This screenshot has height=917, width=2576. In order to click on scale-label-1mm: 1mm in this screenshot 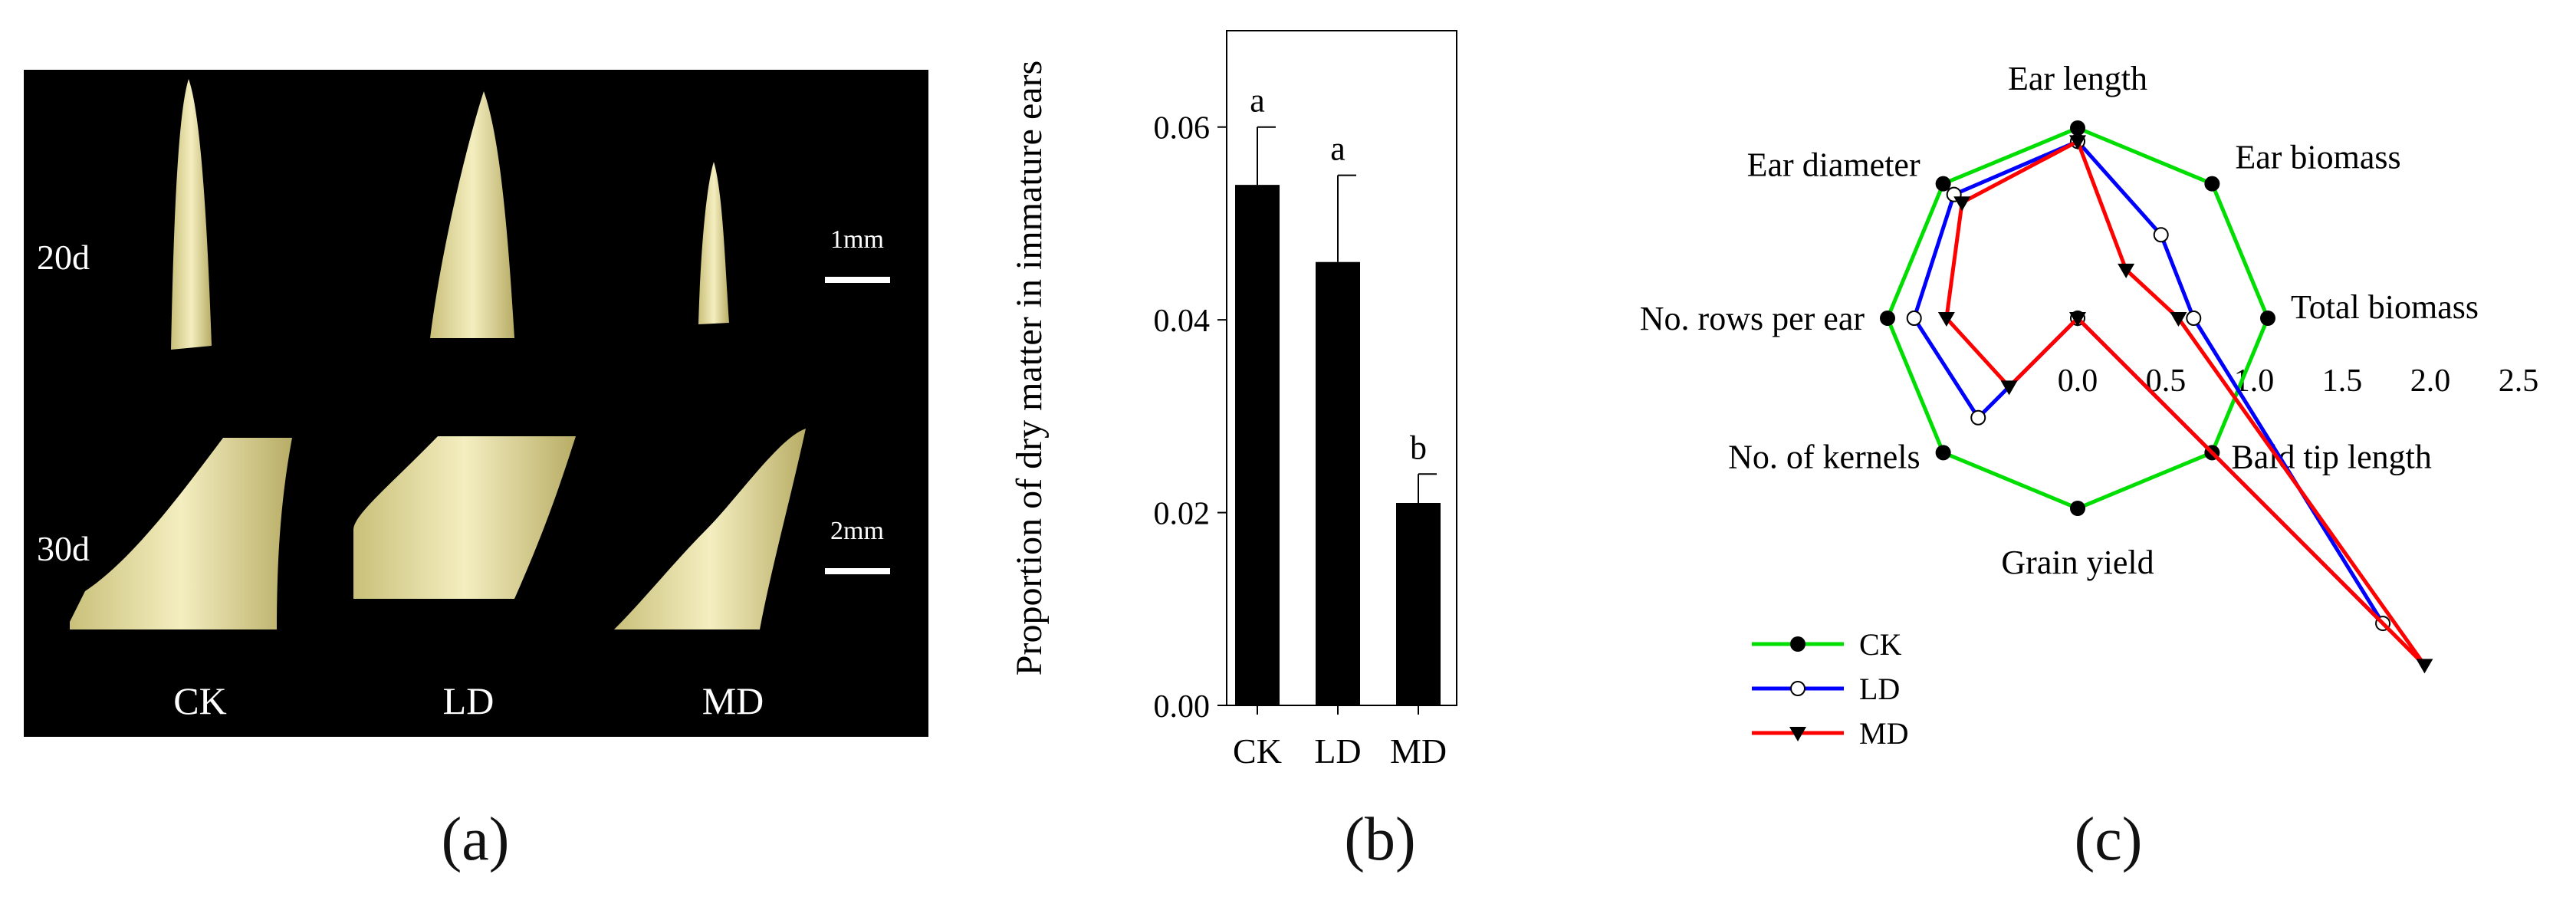, I will do `click(857, 239)`.